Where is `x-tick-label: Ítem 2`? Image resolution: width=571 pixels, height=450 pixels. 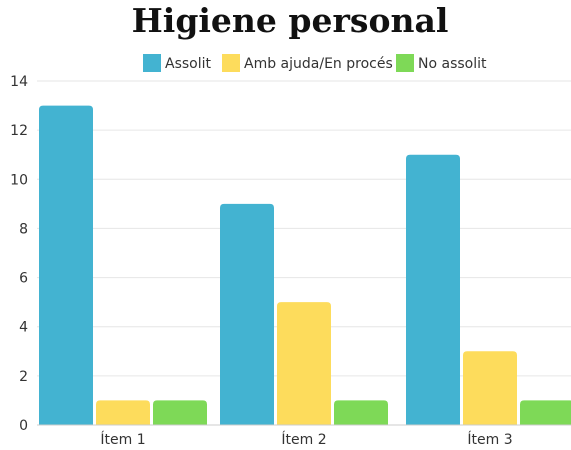
x-tick-label: Ítem 2 is located at coordinates (303, 439).